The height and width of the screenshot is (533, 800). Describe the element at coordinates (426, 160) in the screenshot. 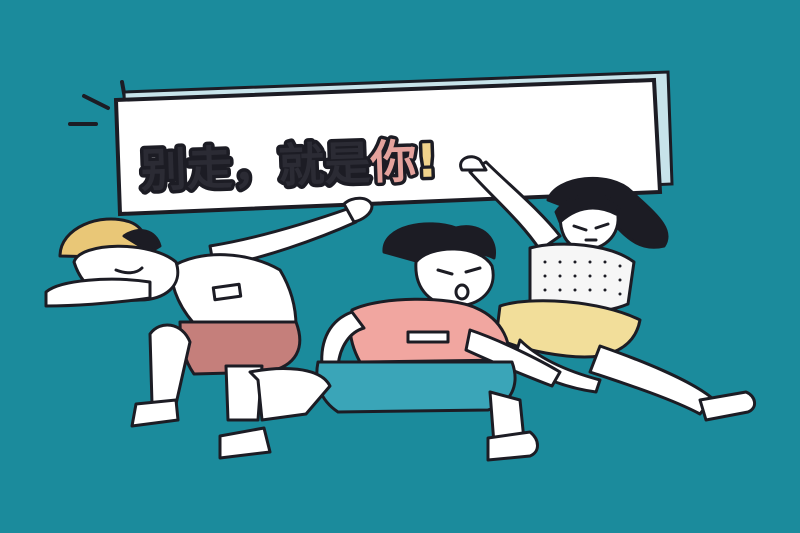

I see `banner-exclaim: !` at that location.